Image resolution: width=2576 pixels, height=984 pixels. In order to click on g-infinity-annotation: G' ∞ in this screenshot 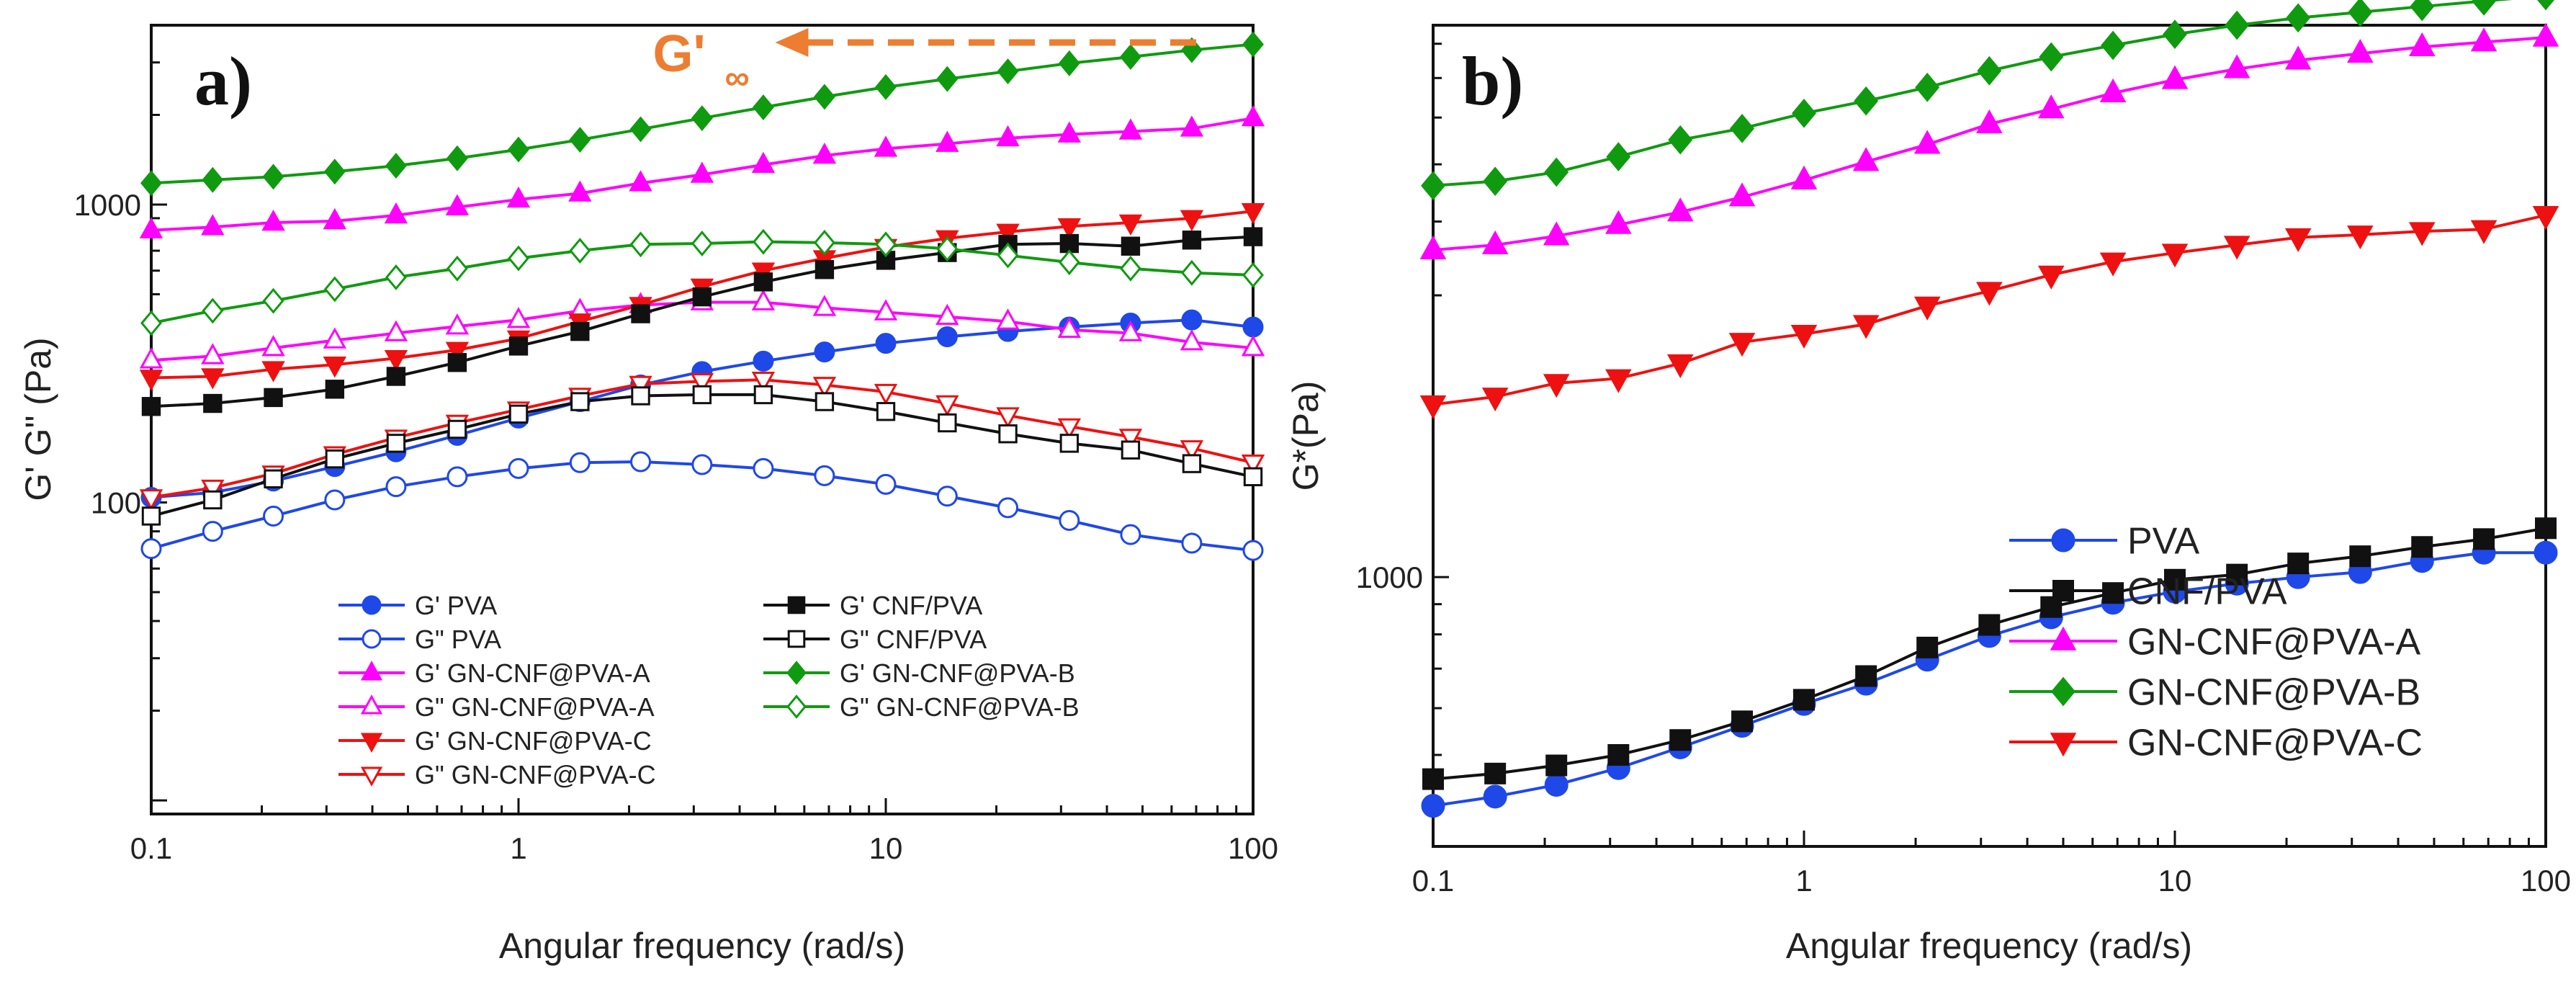, I will do `click(924, 61)`.